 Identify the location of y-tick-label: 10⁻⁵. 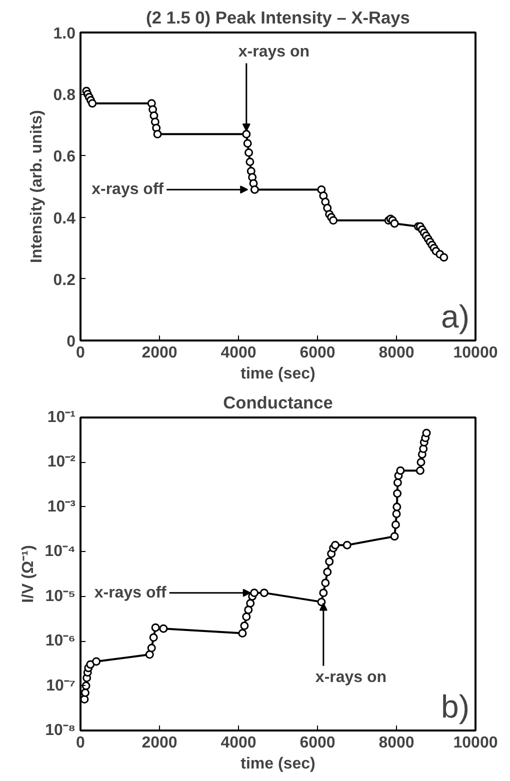
(60, 596).